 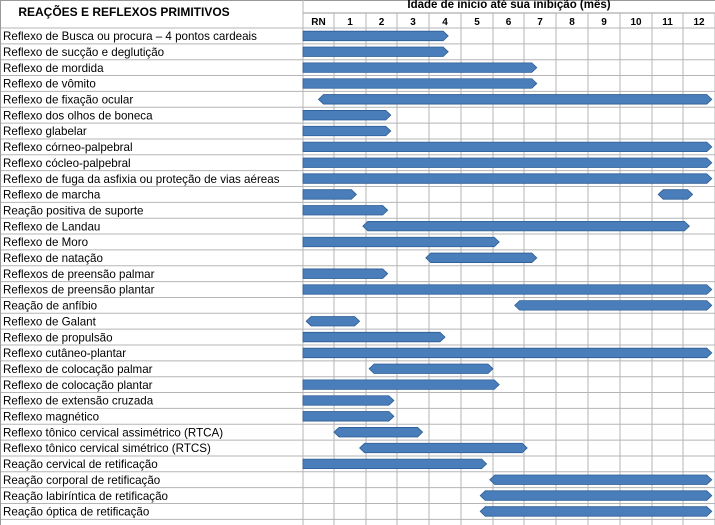 I want to click on axis-title: Idade de início até sua inibição (mês), so click(x=508, y=5).